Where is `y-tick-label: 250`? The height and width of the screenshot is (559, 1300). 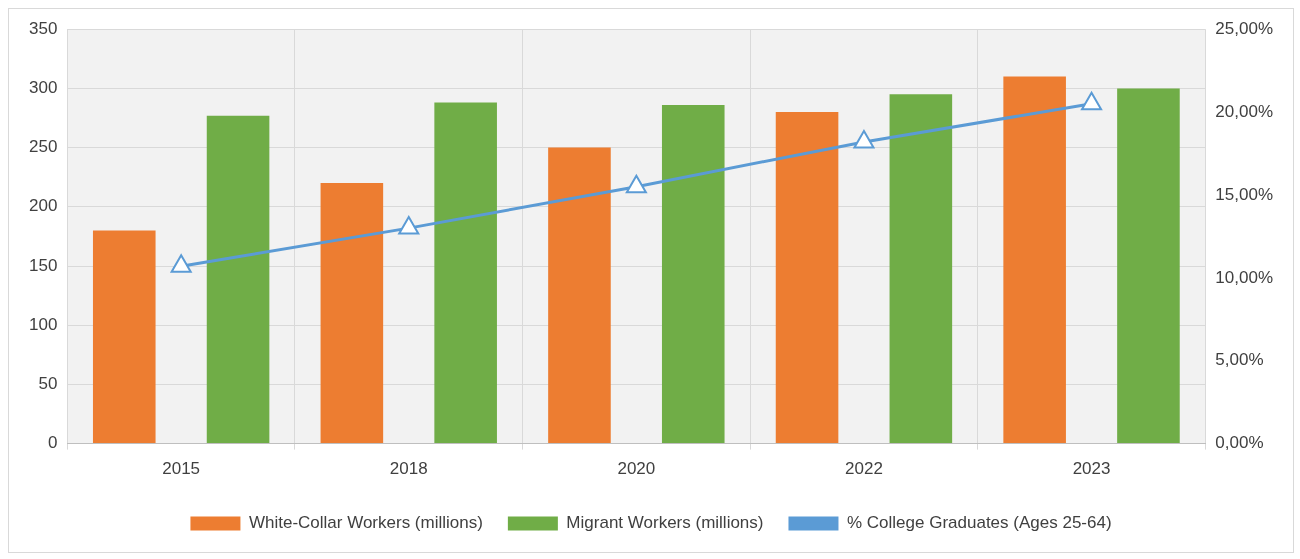 y-tick-label: 250 is located at coordinates (43, 147).